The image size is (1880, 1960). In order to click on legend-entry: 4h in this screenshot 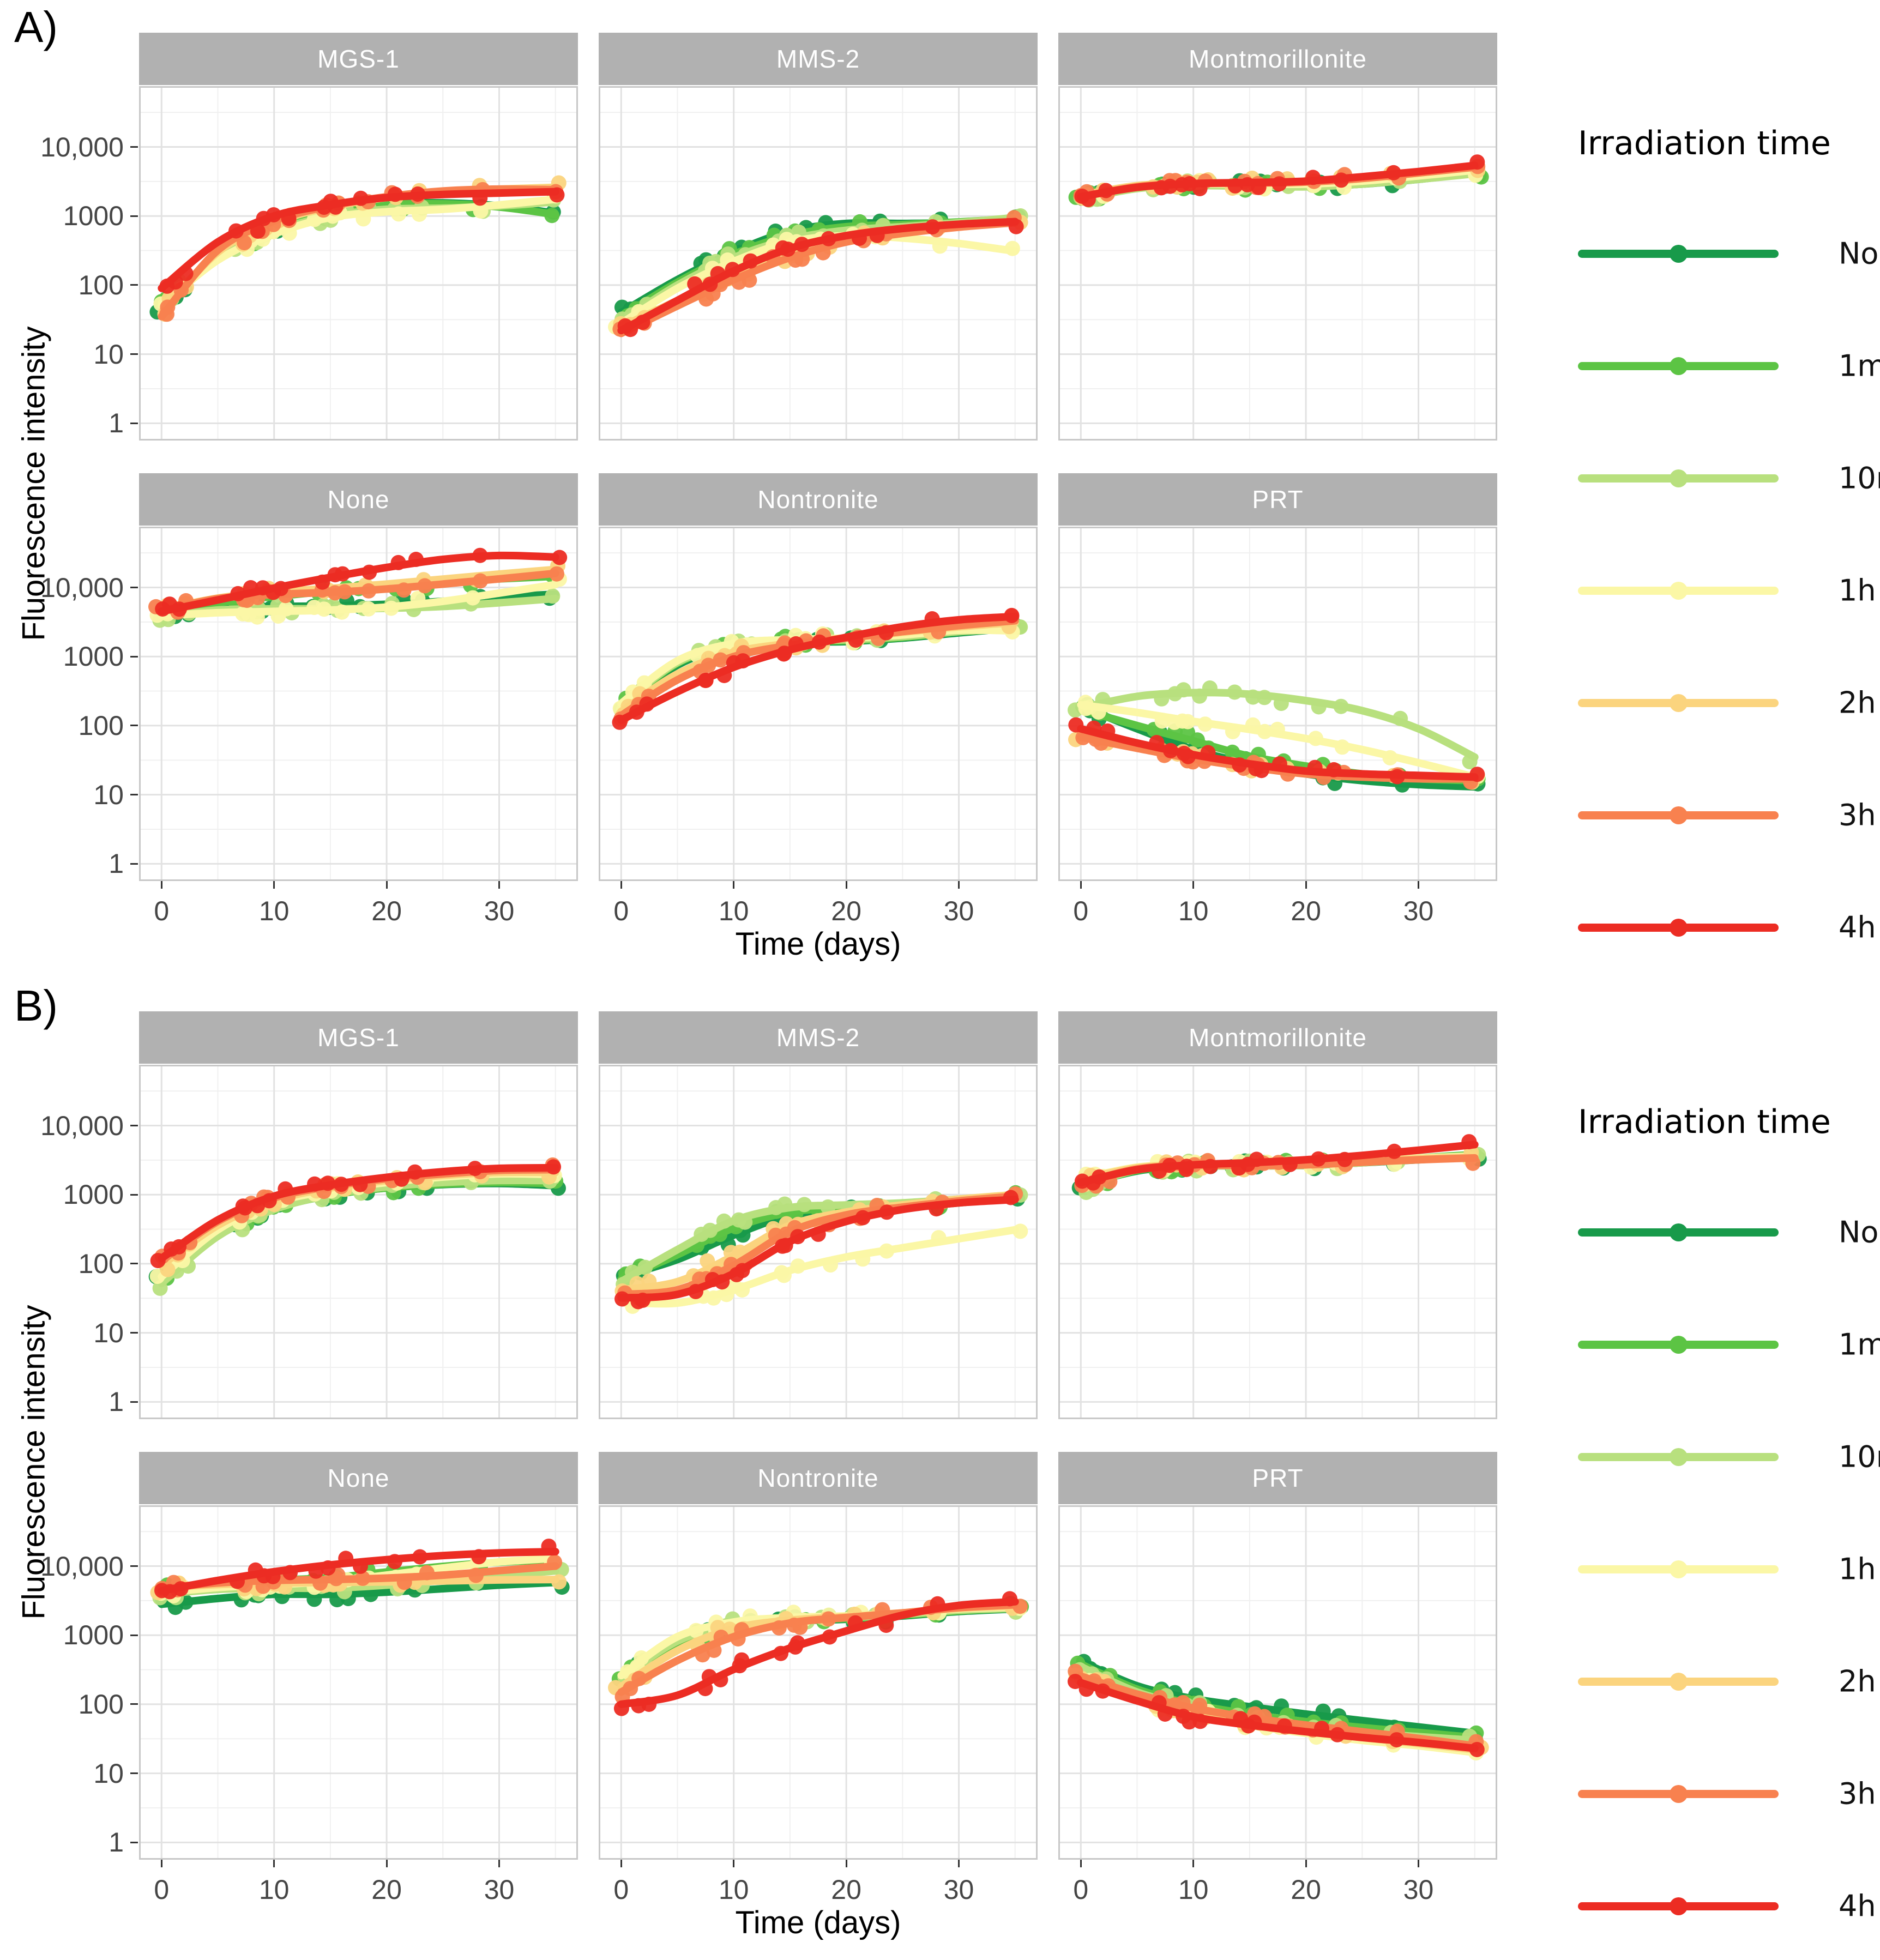, I will do `click(1729, 1906)`.